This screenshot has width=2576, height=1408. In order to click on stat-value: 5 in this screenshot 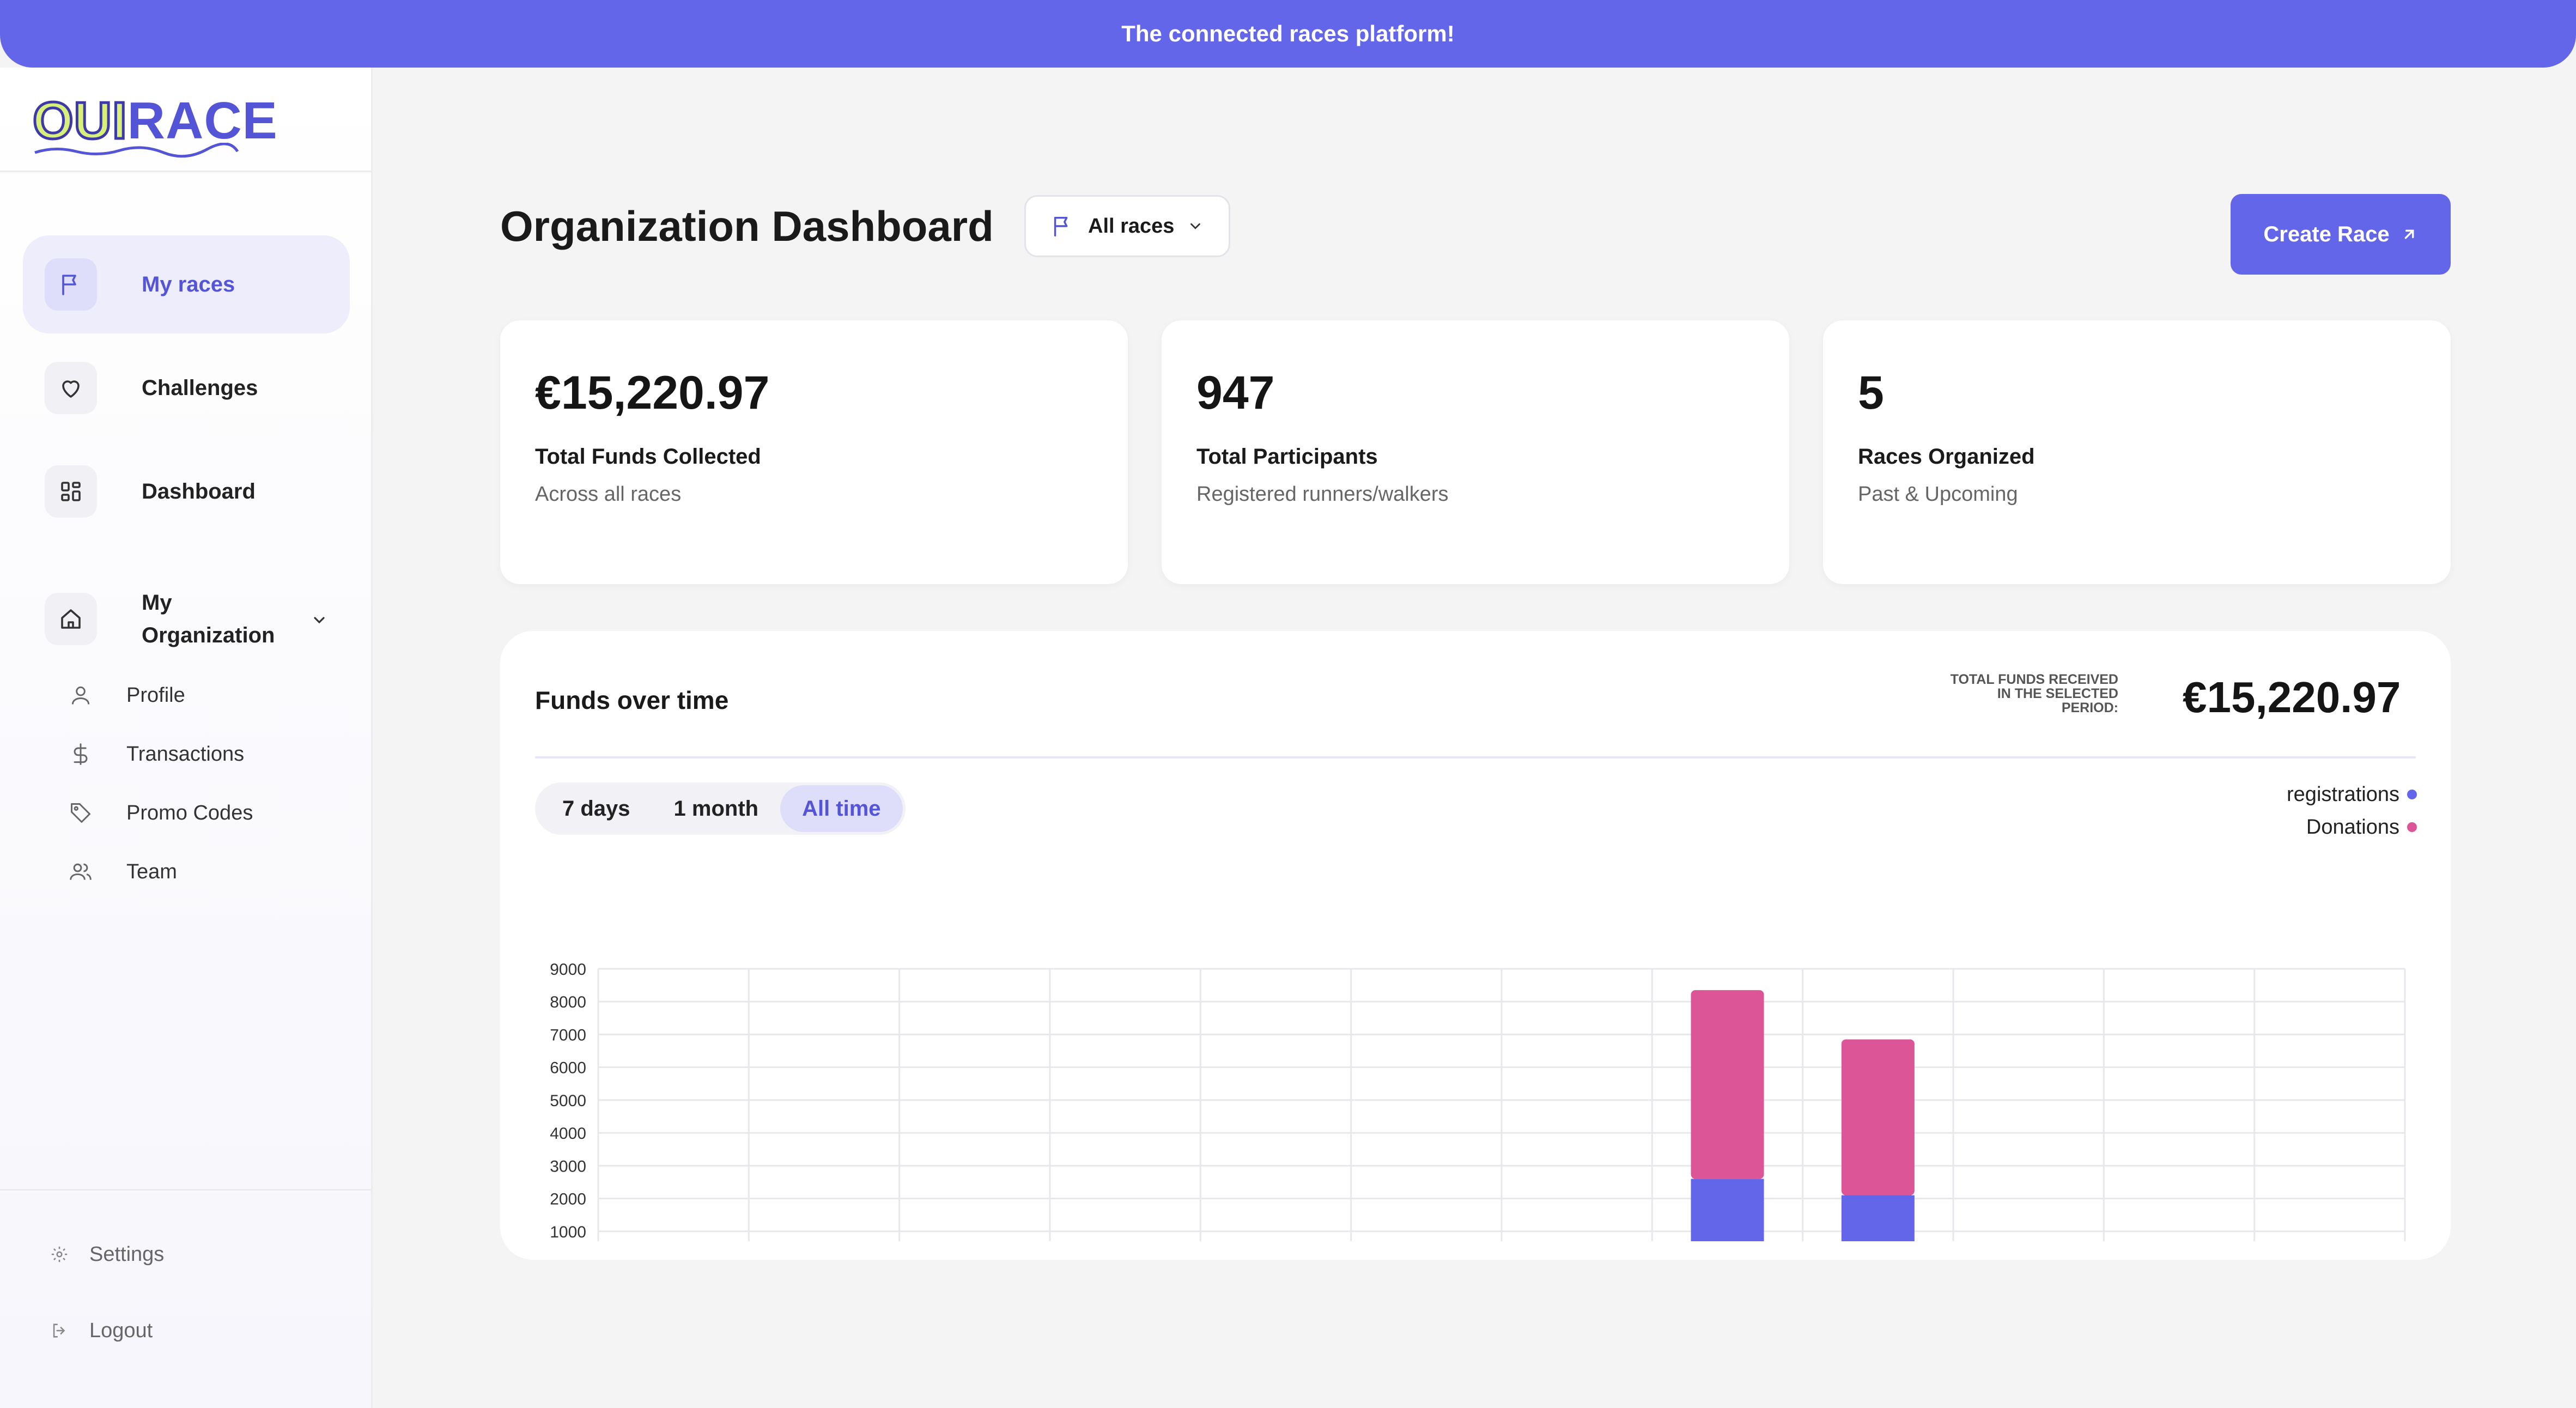, I will do `click(1871, 393)`.